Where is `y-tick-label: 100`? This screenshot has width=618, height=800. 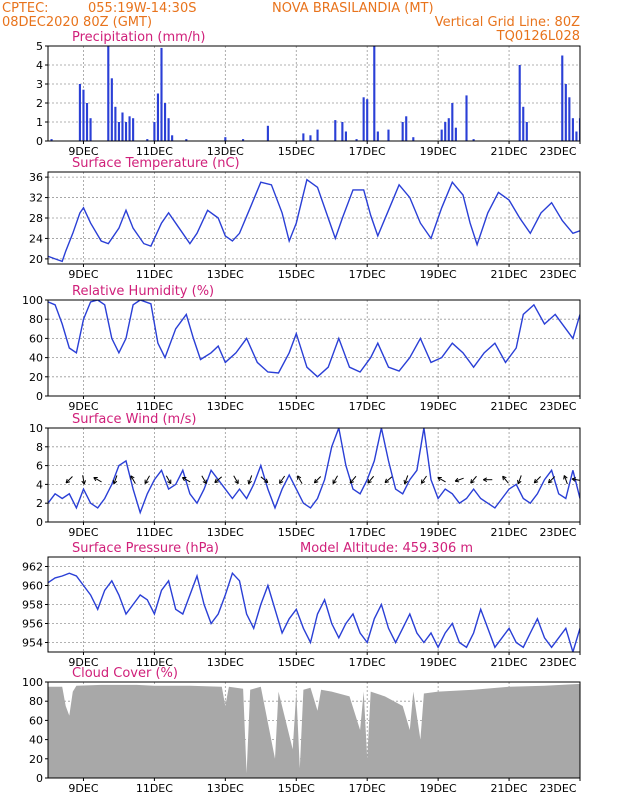 y-tick-label: 100 is located at coordinates (32, 682).